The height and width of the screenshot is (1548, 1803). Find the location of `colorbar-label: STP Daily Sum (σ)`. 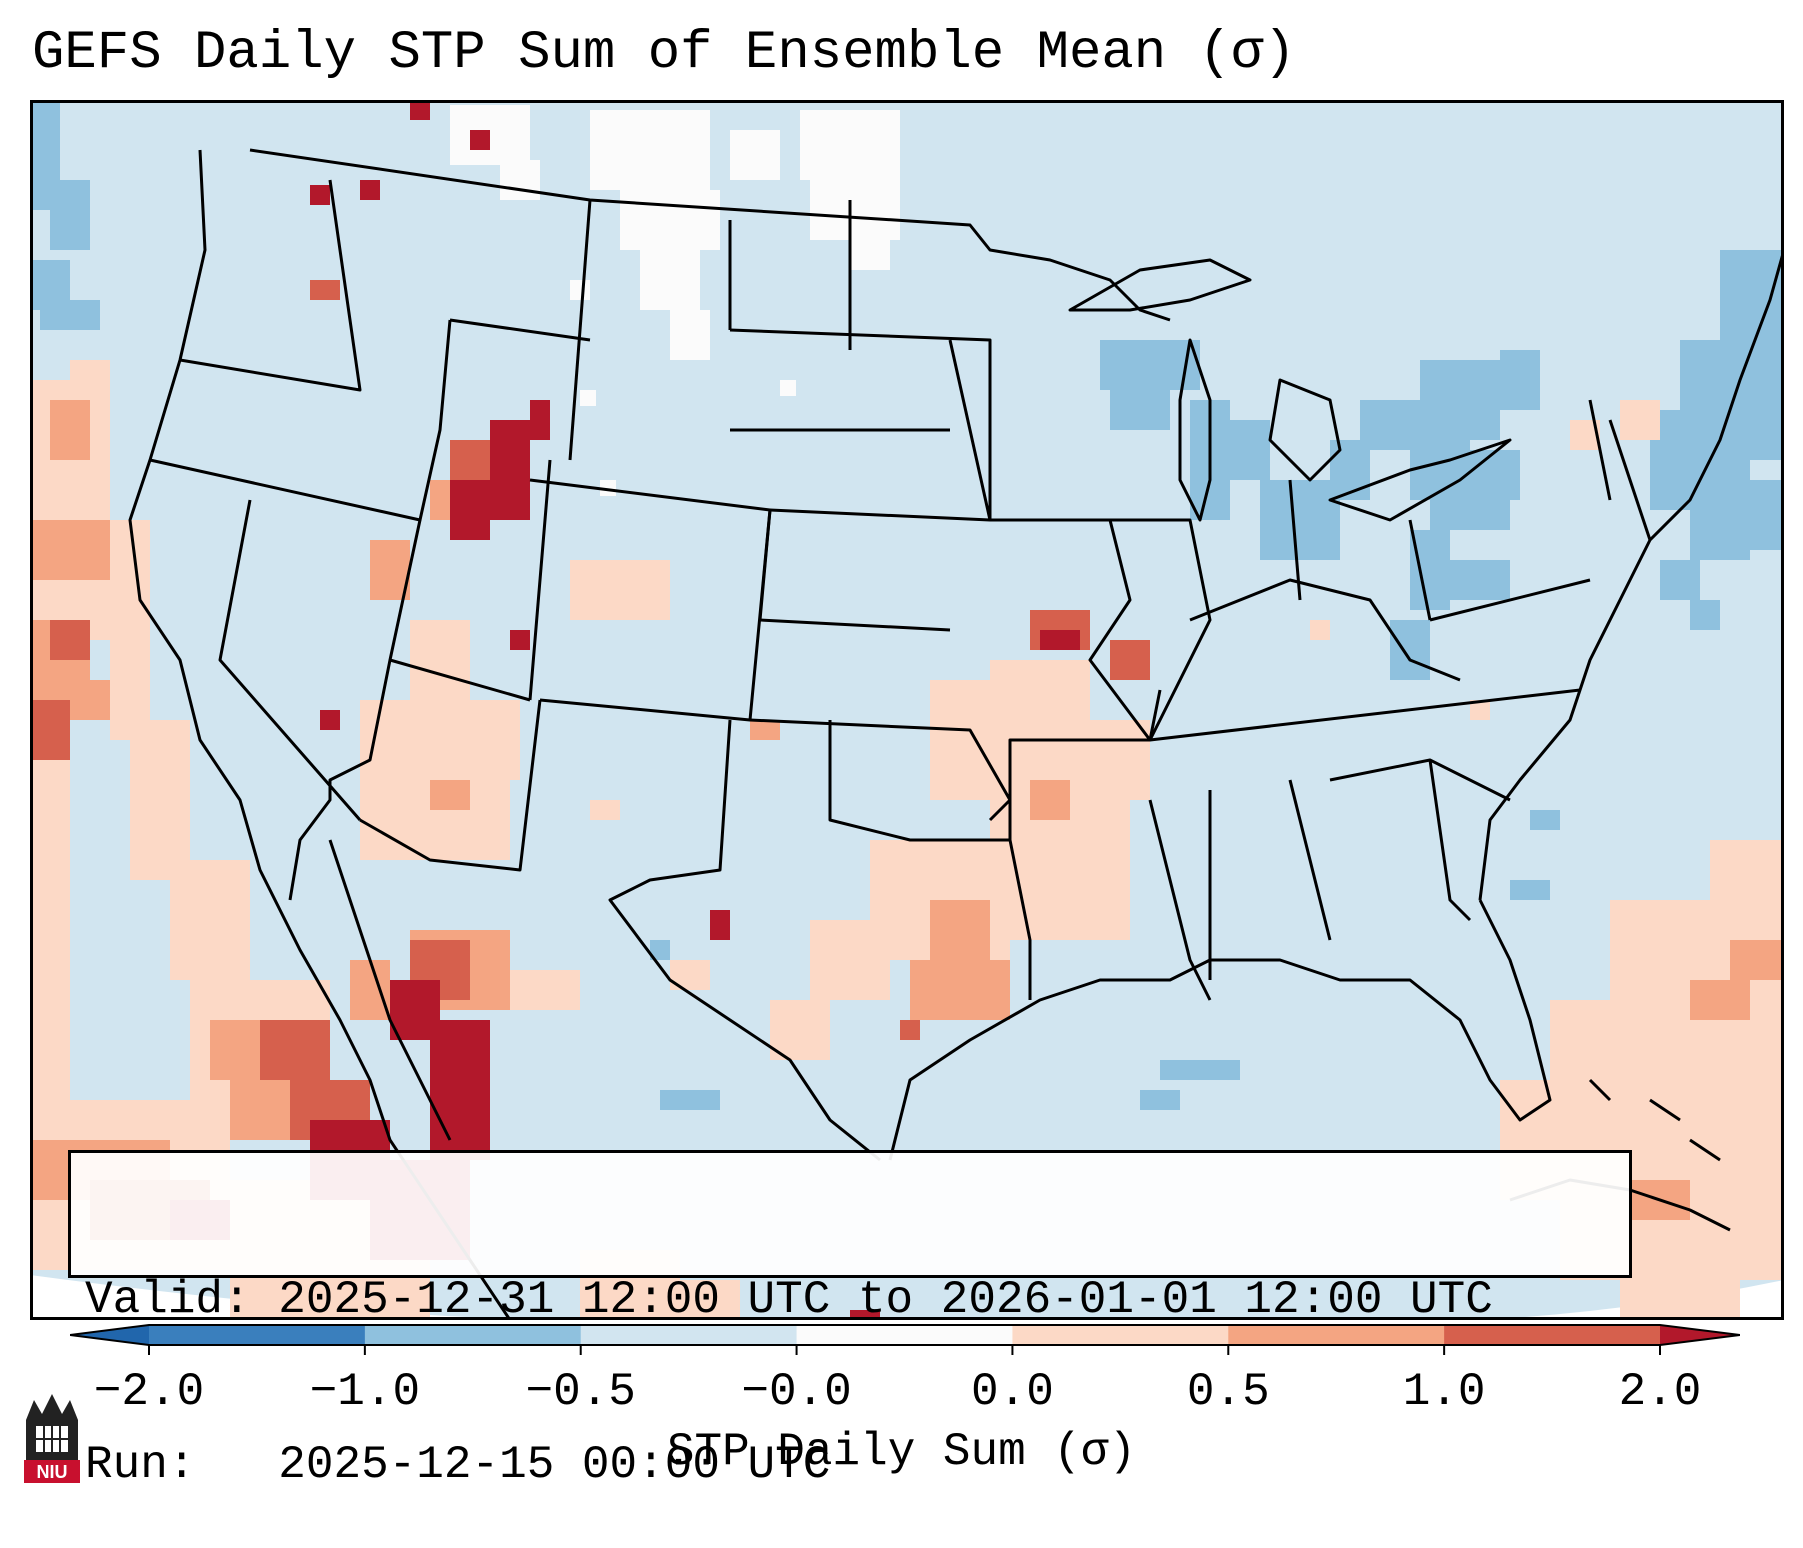

colorbar-label: STP Daily Sum (σ) is located at coordinates (901, 1452).